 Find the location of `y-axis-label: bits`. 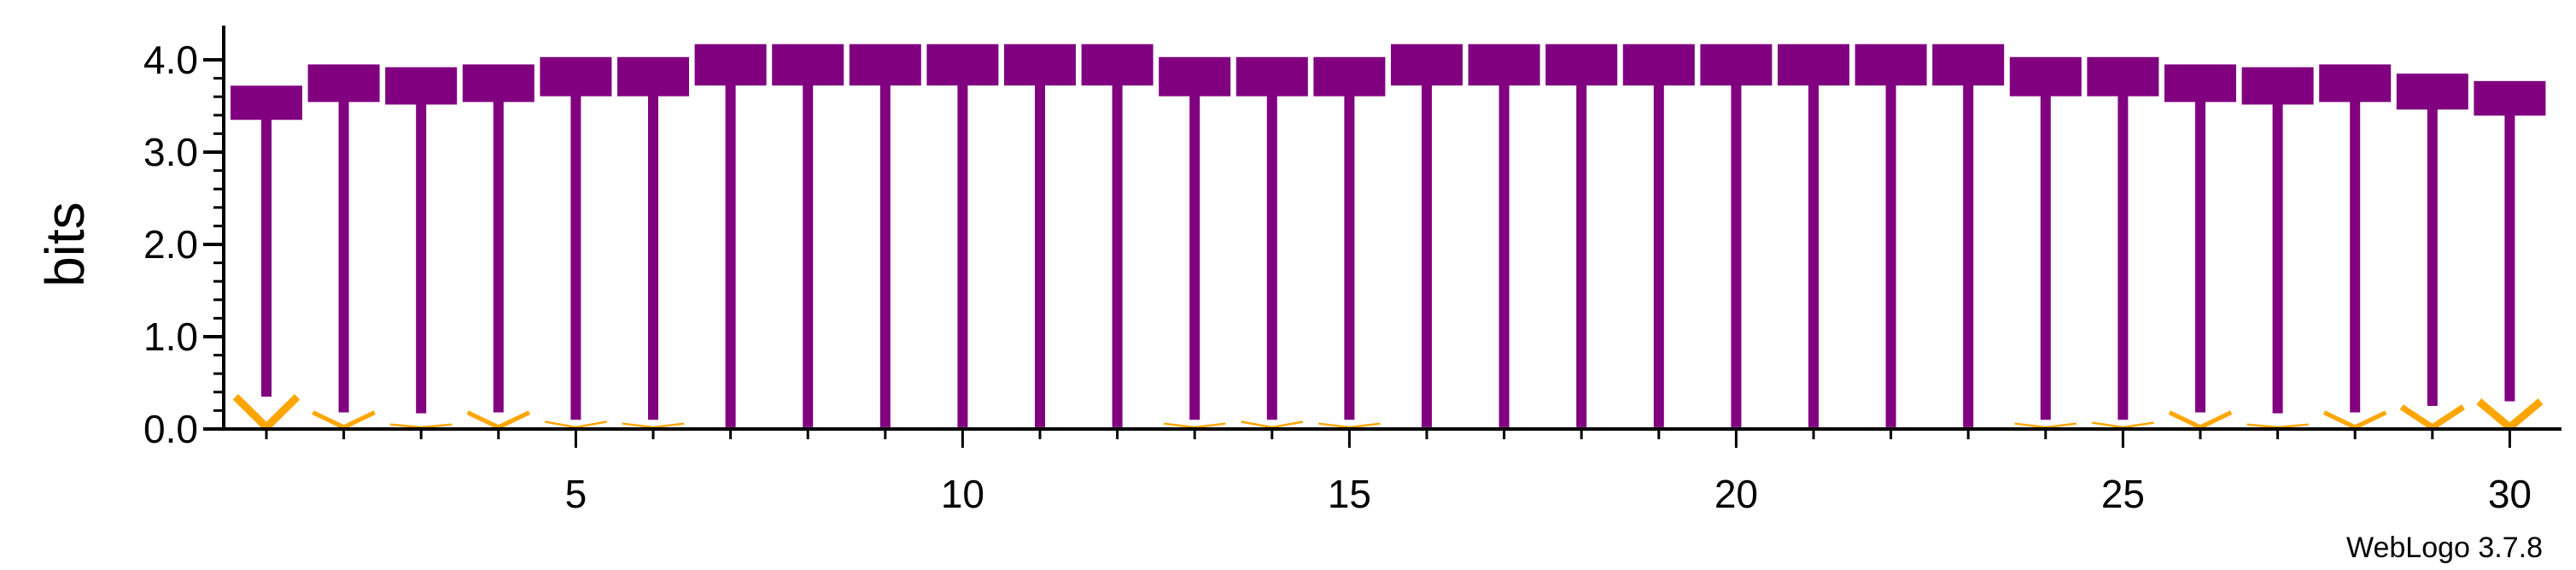

y-axis-label: bits is located at coordinates (65, 245).